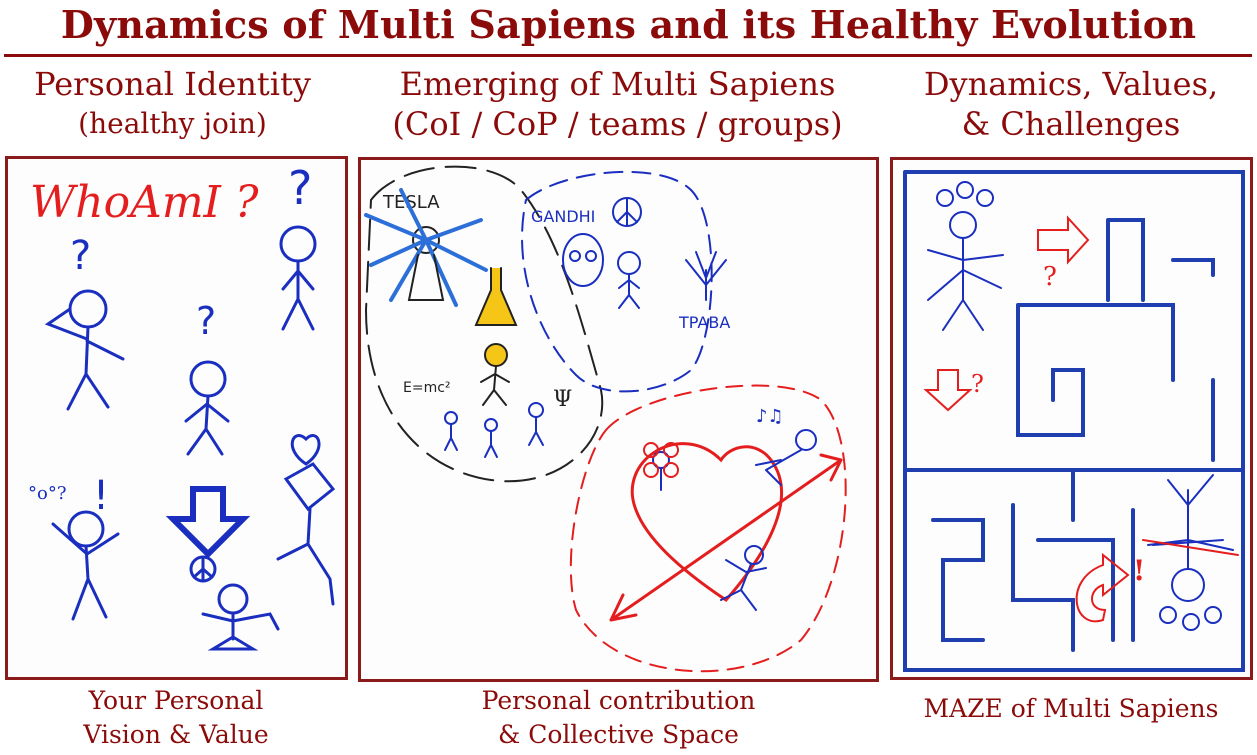  What do you see at coordinates (74, 547) in the screenshot?
I see `exclaiming-figure-icon: ! °o°?` at bounding box center [74, 547].